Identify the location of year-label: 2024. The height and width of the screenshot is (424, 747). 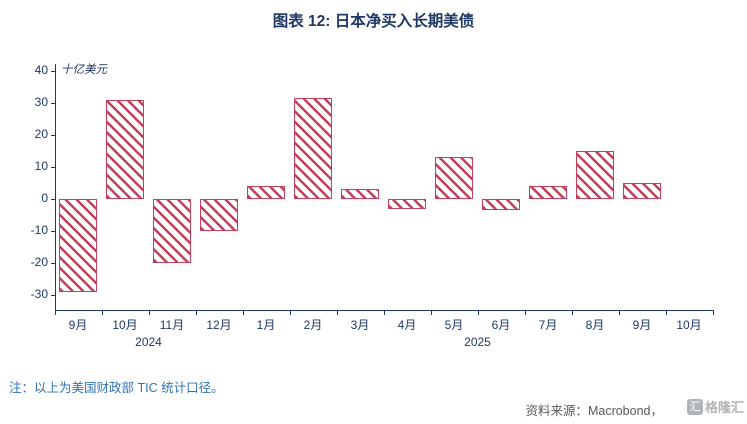
(148, 342).